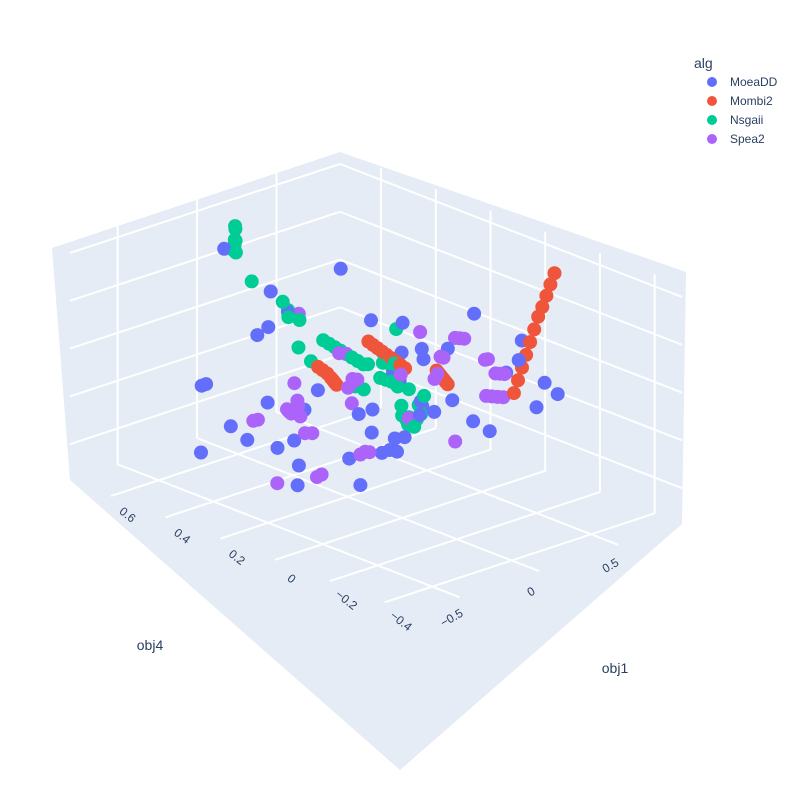 This screenshot has height=800, width=800. What do you see at coordinates (150, 645) in the screenshot?
I see `obj4-axis-title: obj4` at bounding box center [150, 645].